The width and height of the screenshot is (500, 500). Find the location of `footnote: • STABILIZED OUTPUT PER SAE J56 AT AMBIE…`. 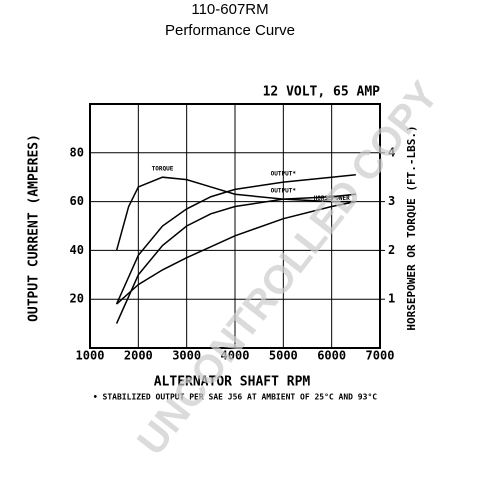

footnote: • STABILIZED OUTPUT PER SAE J56 AT AMBIE… is located at coordinates (235, 397).